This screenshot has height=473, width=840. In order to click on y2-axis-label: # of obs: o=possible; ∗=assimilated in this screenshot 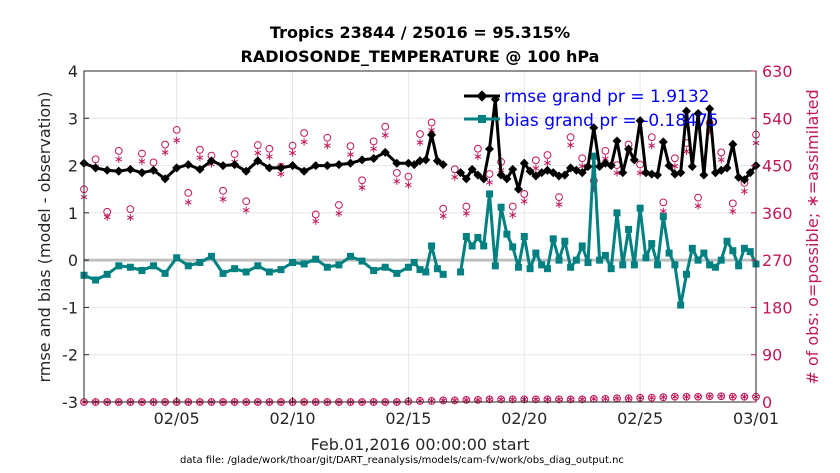, I will do `click(812, 236)`.